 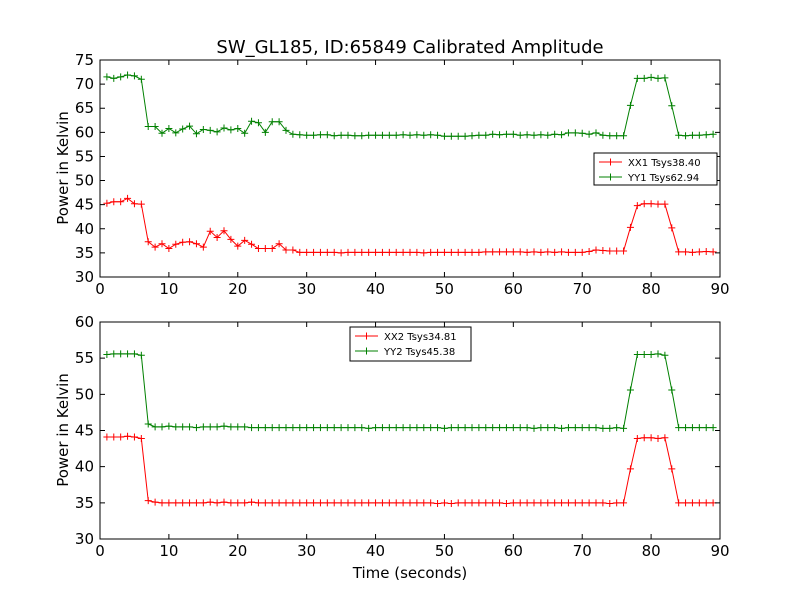 What do you see at coordinates (306, 289) in the screenshot?
I see `top-panel-x-tick-label: 30` at bounding box center [306, 289].